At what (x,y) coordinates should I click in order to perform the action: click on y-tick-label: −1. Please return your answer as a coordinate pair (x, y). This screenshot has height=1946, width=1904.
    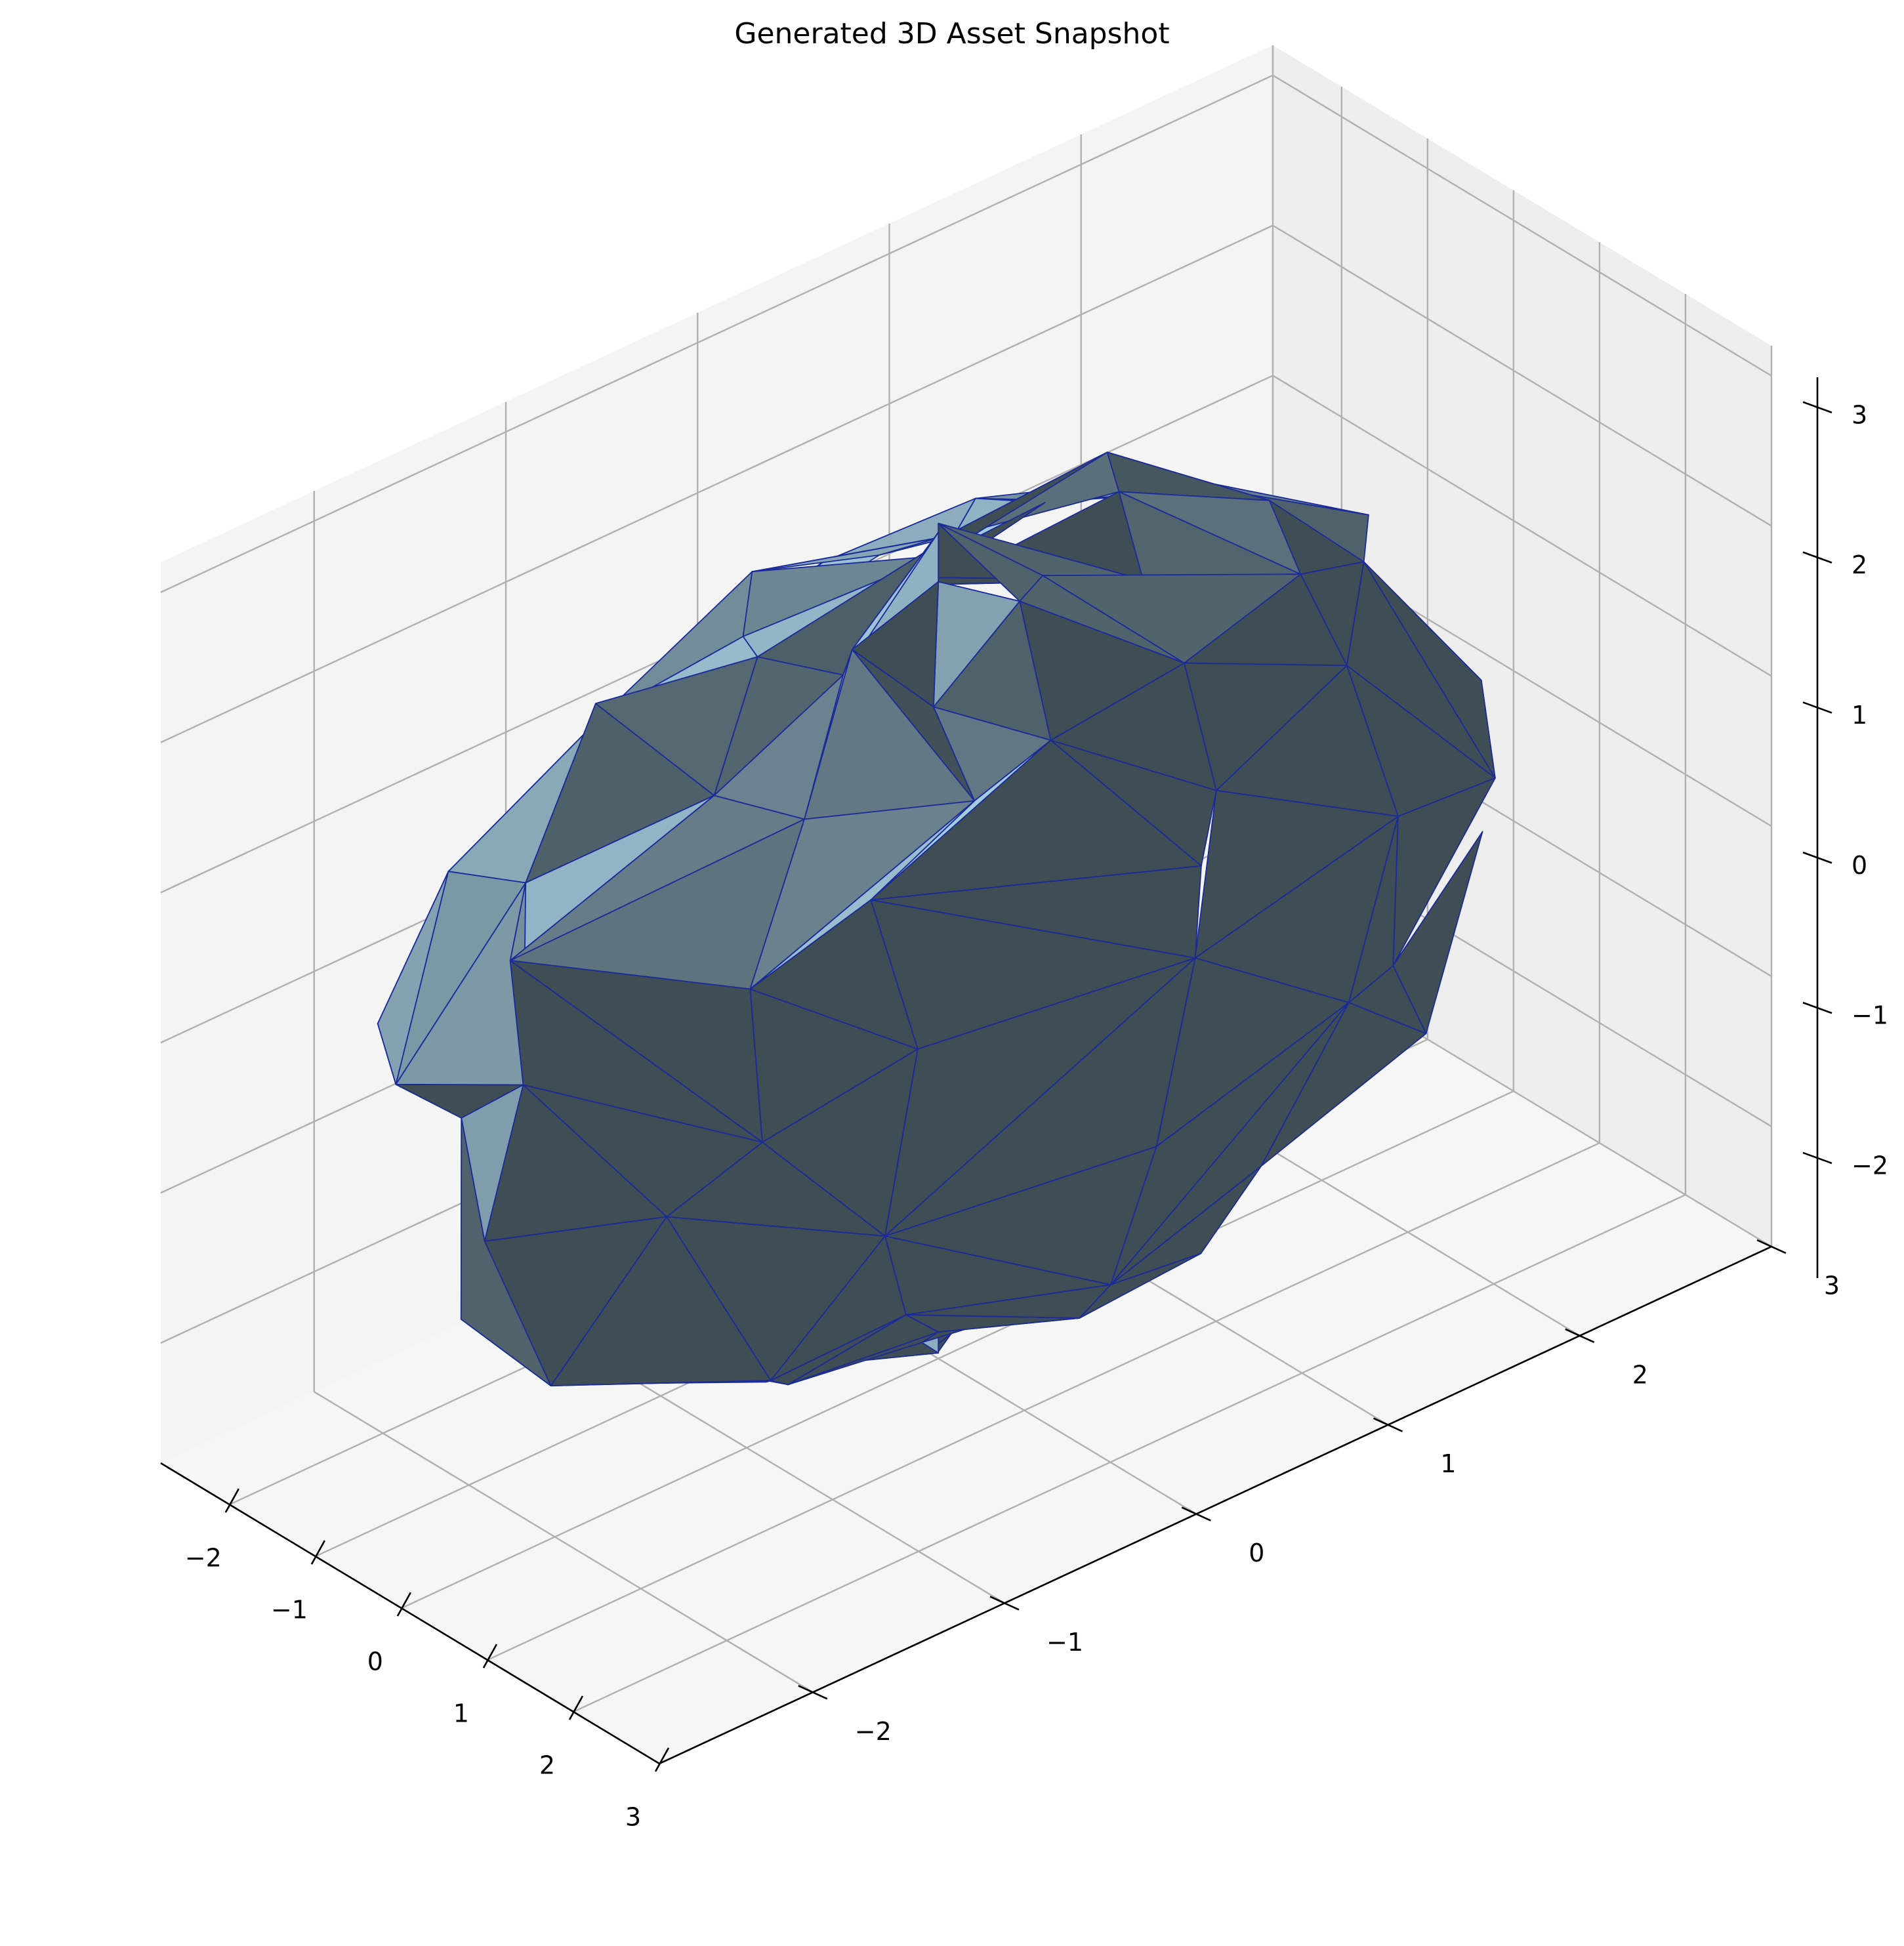
    Looking at the image, I should click on (1064, 1643).